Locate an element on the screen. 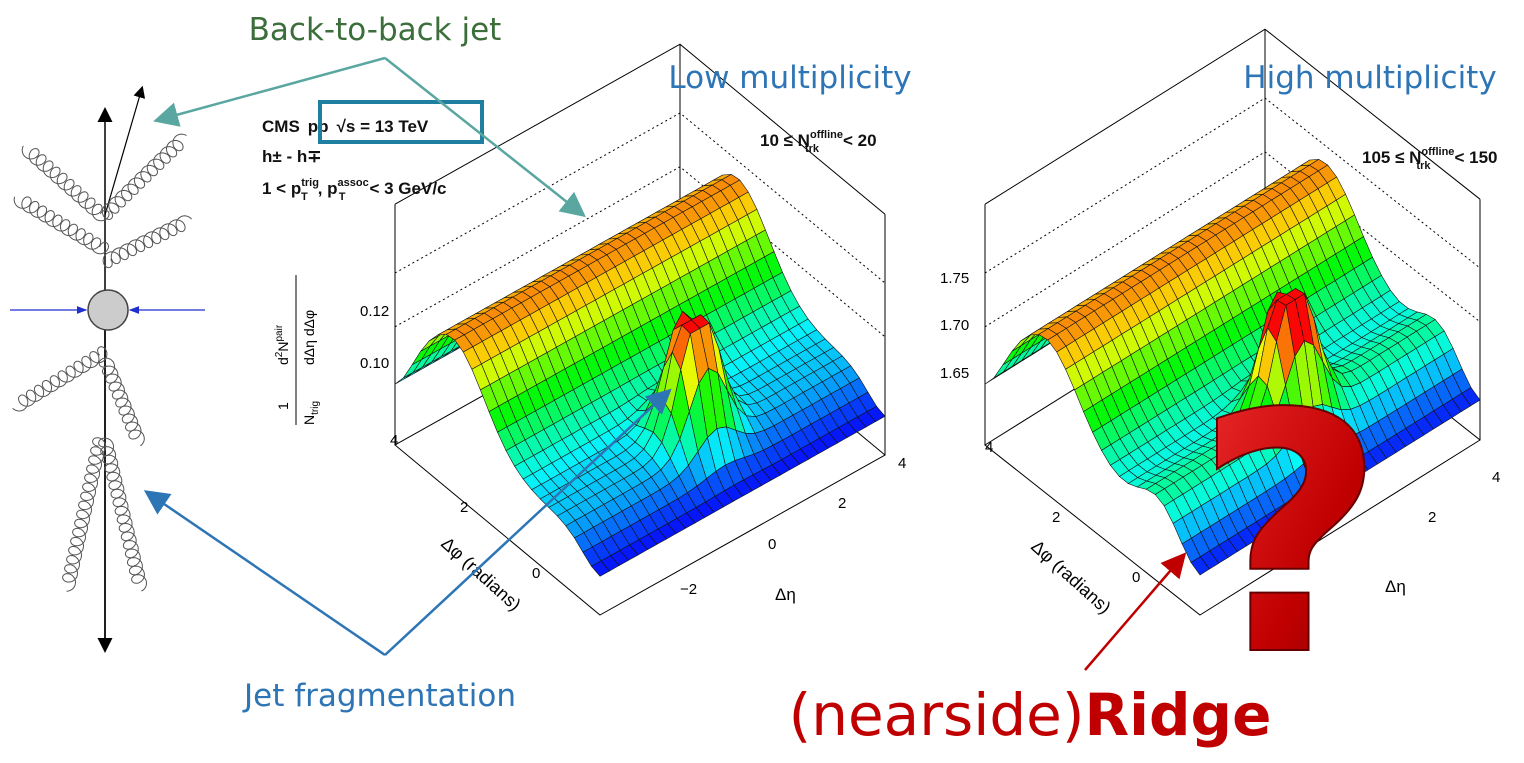 This screenshot has height=763, width=1524. ridge-word: Ridge is located at coordinates (1178, 715).